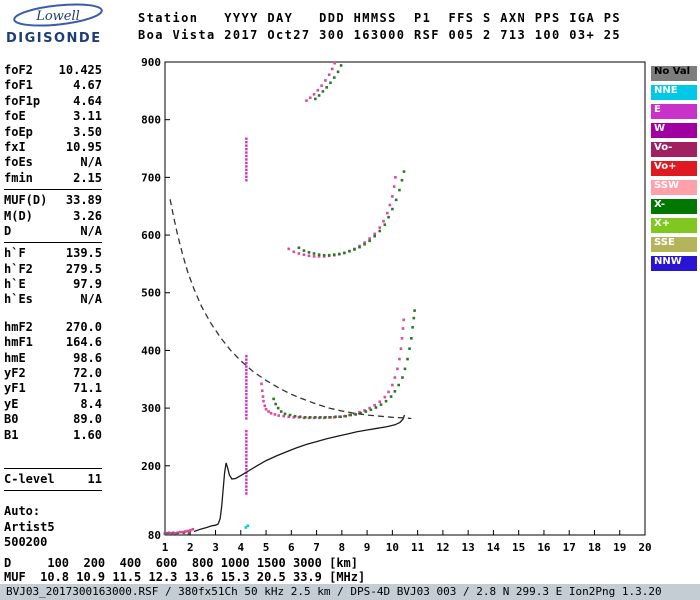 The width and height of the screenshot is (700, 600). I want to click on legend-item-w: W, so click(674, 130).